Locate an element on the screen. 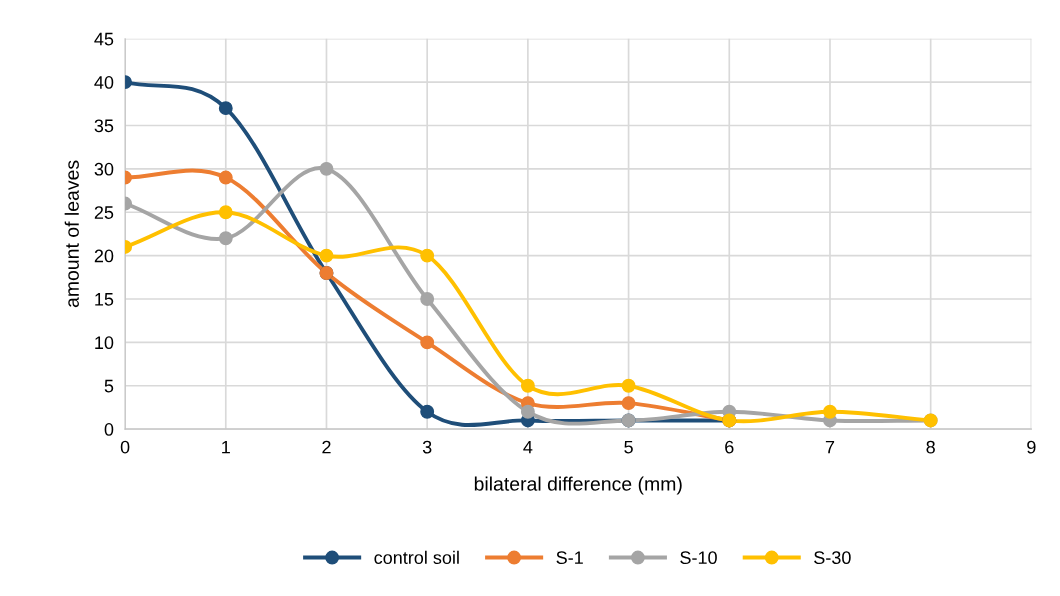  x-tick-label: 3 is located at coordinates (427, 447).